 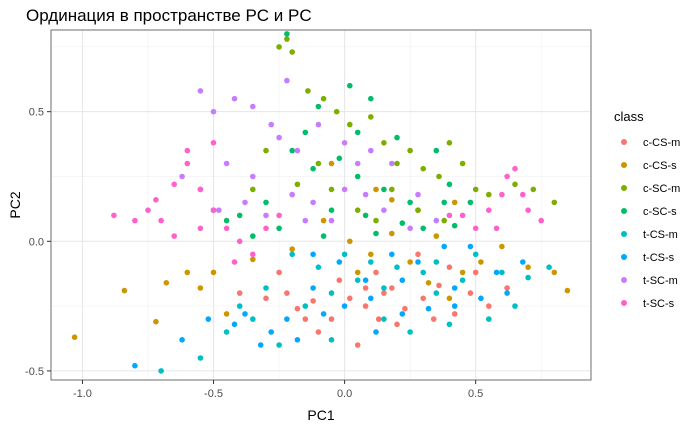 What do you see at coordinates (659, 258) in the screenshot?
I see `legend-label: t-CS-s` at bounding box center [659, 258].